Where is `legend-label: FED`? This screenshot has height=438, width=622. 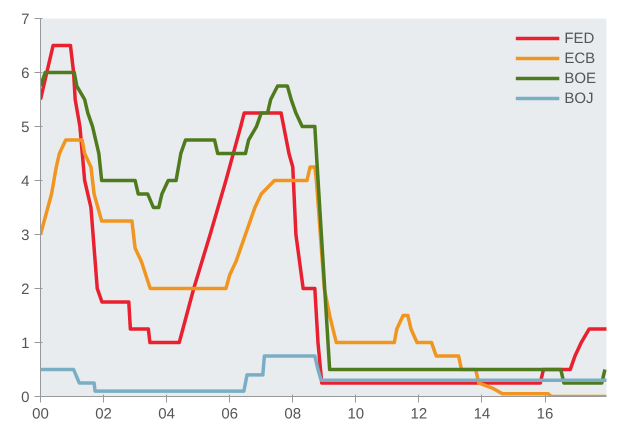
legend-label: FED is located at coordinates (579, 38).